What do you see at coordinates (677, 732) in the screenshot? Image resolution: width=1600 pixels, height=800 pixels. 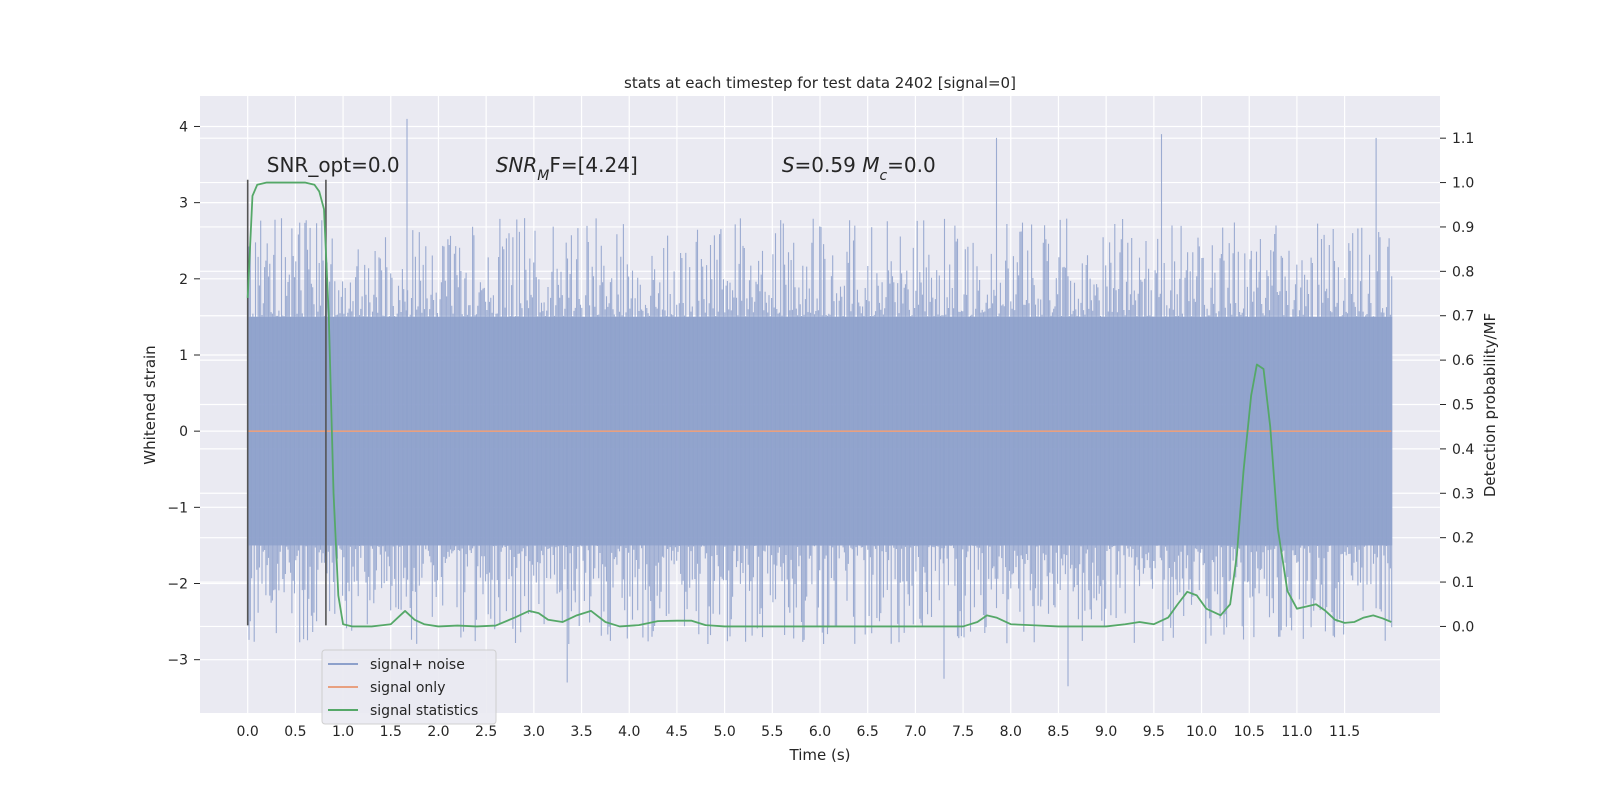 I see `x-tick-label: 4.5` at bounding box center [677, 732].